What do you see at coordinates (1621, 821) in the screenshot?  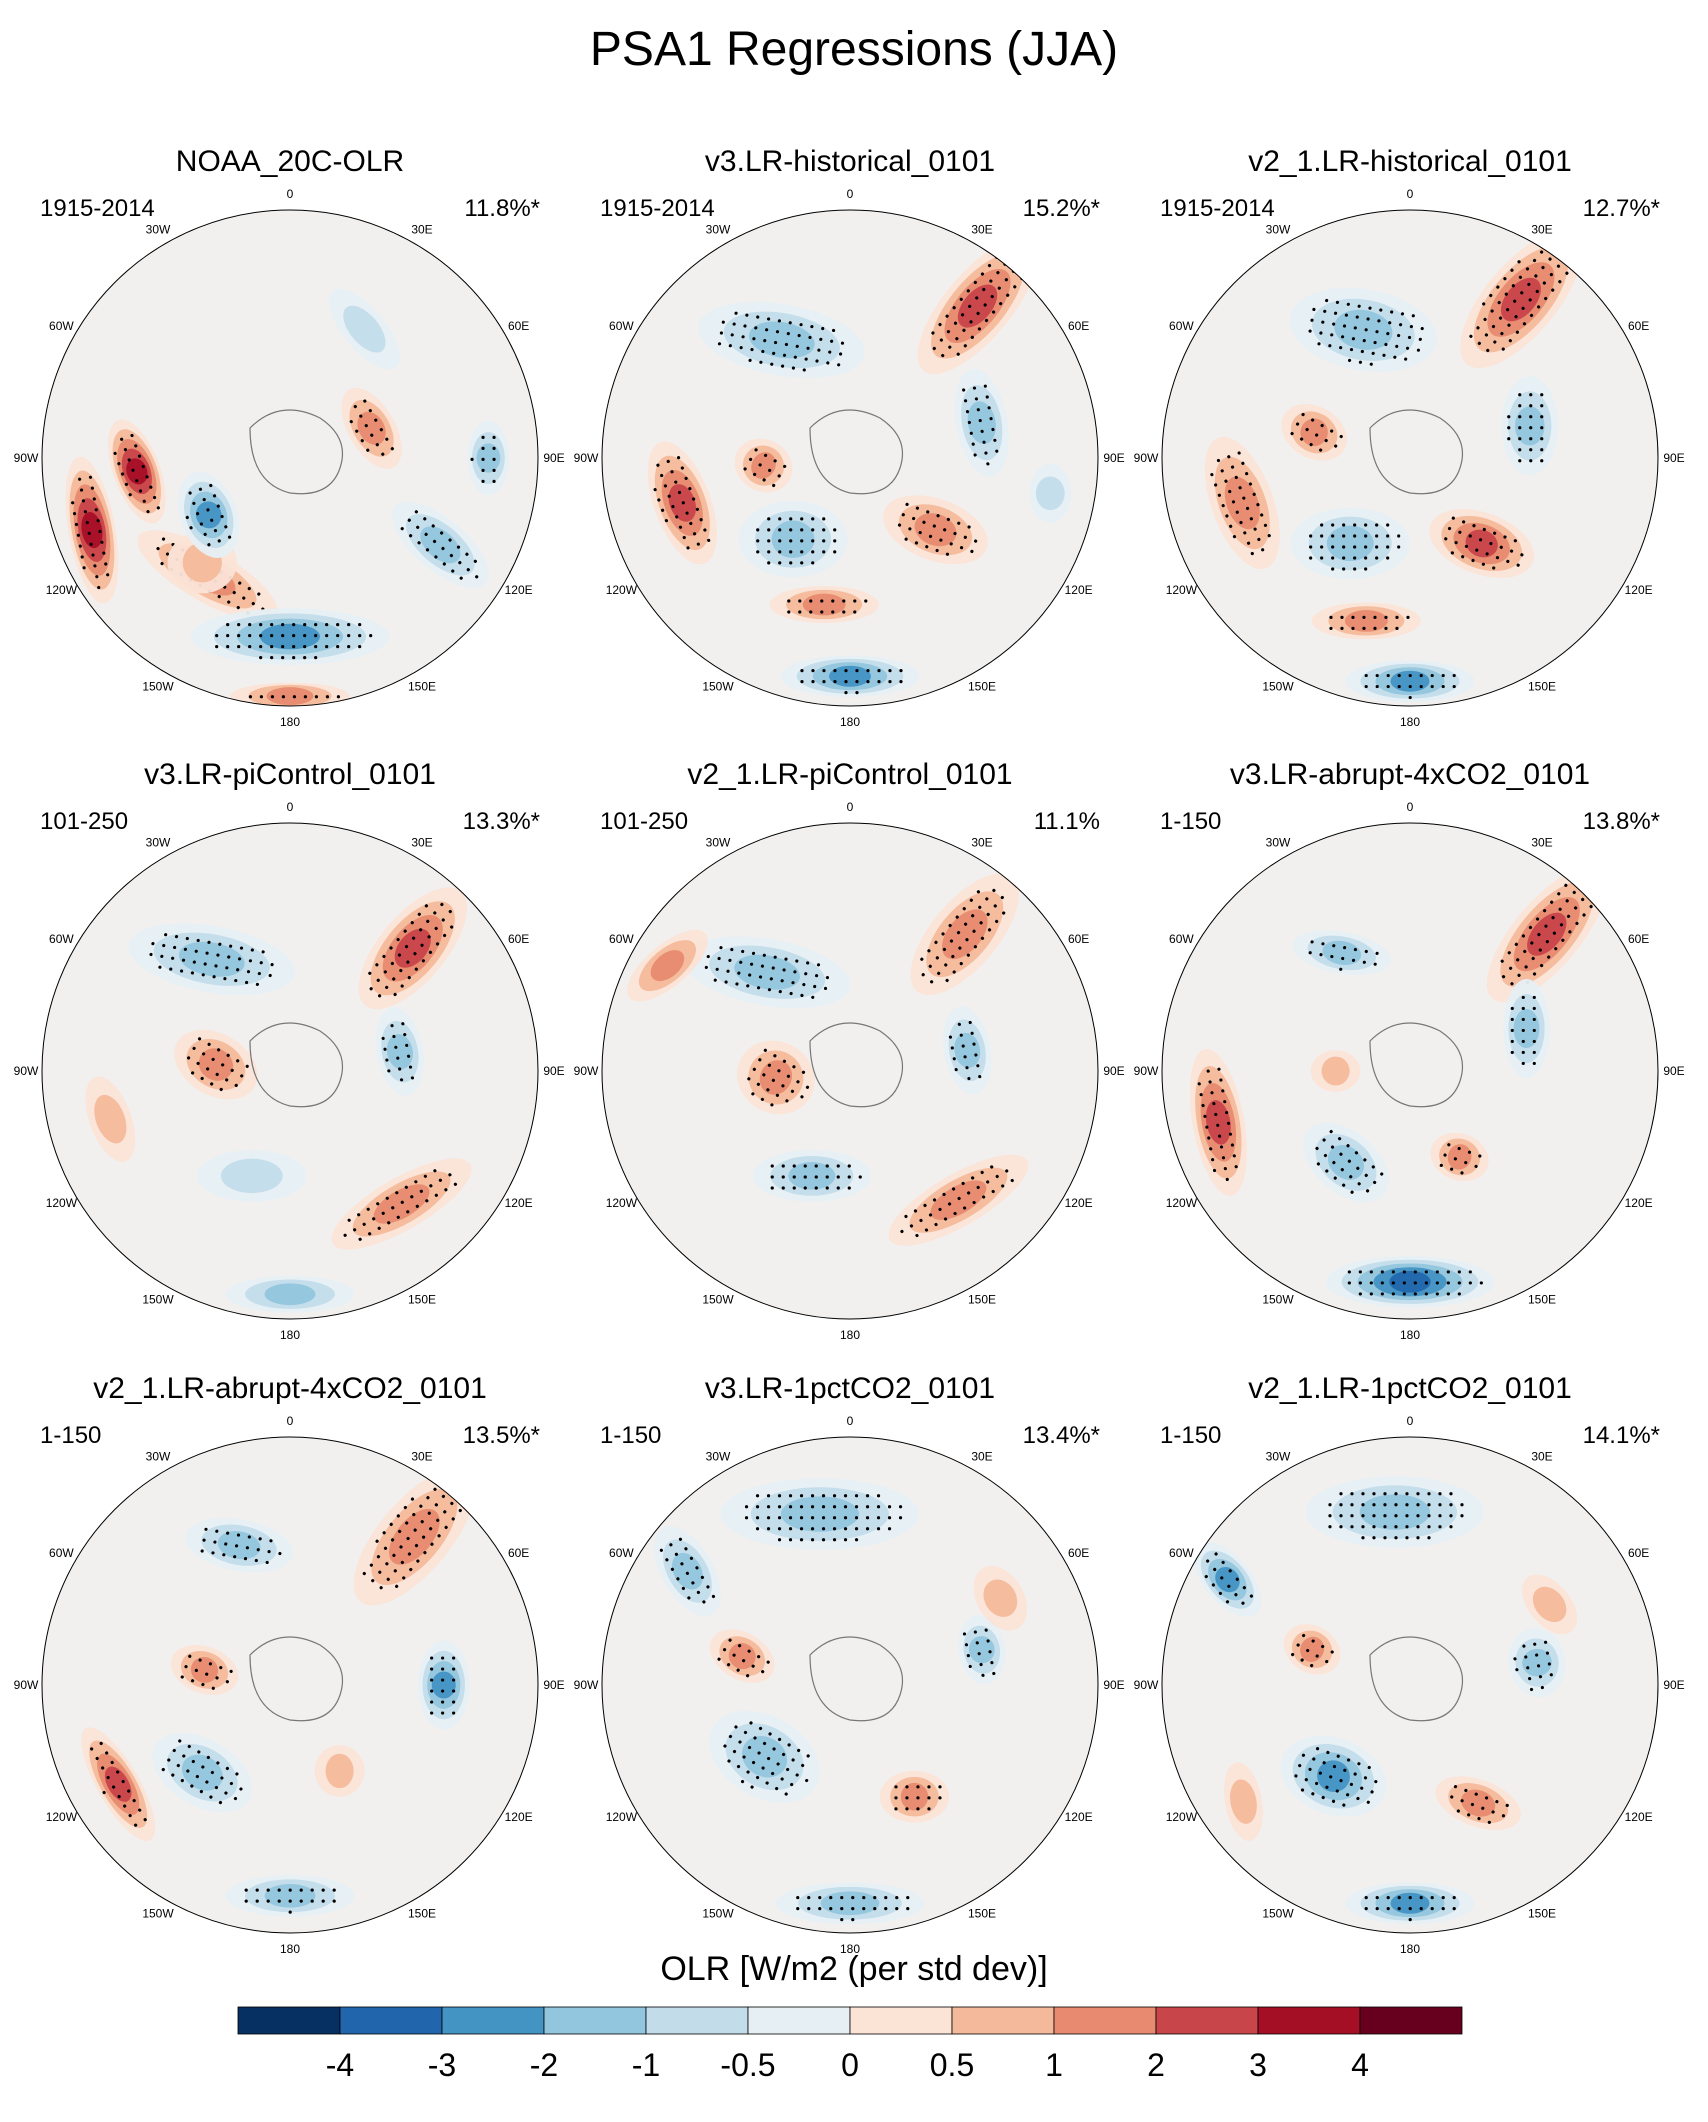 I see `panel-variance: 13.8%*` at bounding box center [1621, 821].